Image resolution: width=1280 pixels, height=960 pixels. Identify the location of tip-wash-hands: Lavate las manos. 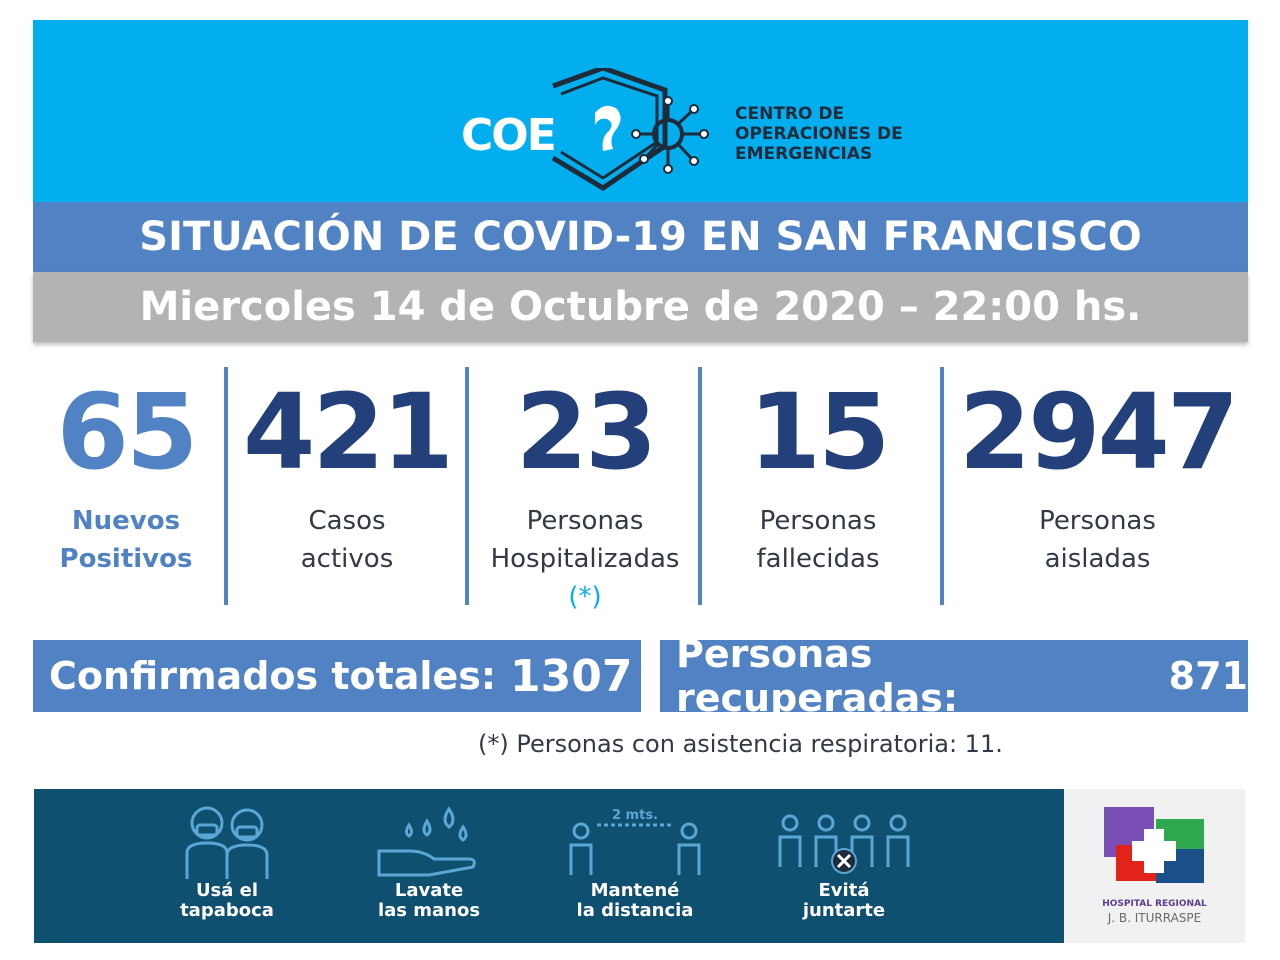
(429, 866).